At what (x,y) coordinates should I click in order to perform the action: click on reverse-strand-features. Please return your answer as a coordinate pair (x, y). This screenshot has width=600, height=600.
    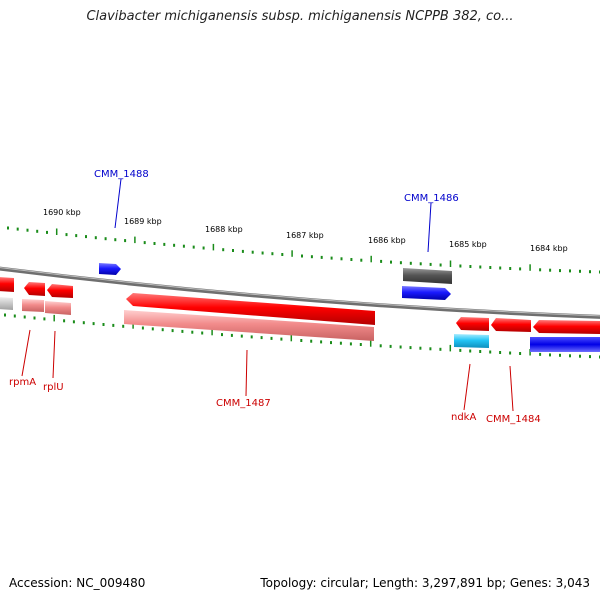
    Looking at the image, I should click on (300, 314).